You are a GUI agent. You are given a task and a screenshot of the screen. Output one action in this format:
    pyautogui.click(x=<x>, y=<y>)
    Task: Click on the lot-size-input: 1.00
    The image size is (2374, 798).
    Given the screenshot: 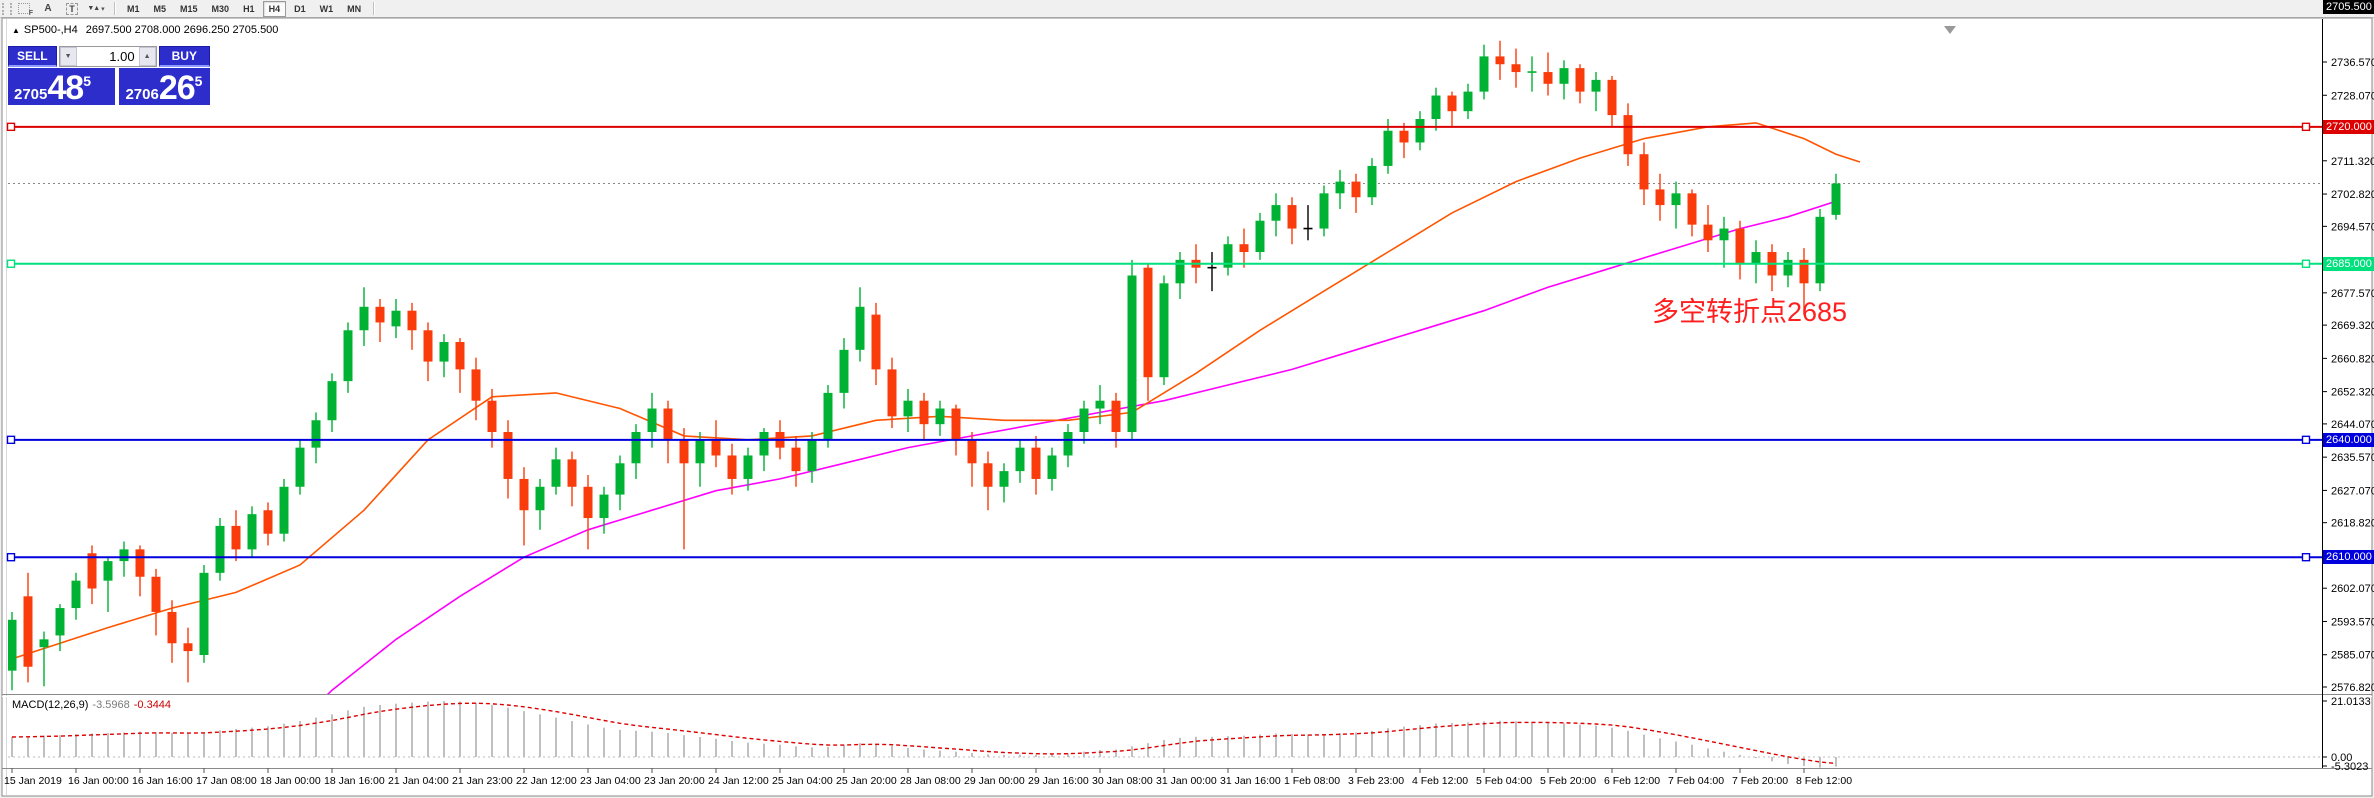 What is the action you would take?
    pyautogui.click(x=107, y=56)
    